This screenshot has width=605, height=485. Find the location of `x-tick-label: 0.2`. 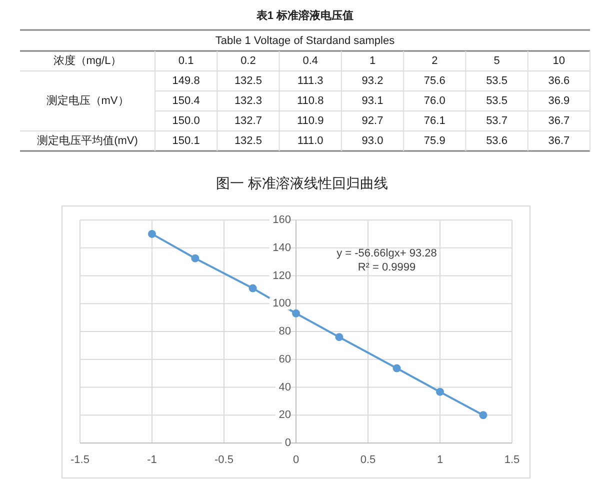

x-tick-label: 0.2 is located at coordinates (248, 61).